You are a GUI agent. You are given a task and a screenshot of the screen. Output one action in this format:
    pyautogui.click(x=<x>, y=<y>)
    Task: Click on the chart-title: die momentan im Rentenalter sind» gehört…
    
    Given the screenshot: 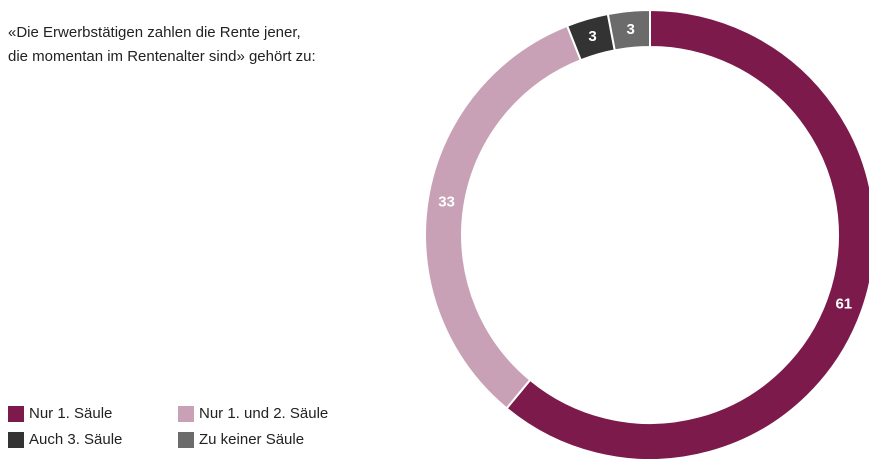 What is the action you would take?
    pyautogui.click(x=162, y=56)
    